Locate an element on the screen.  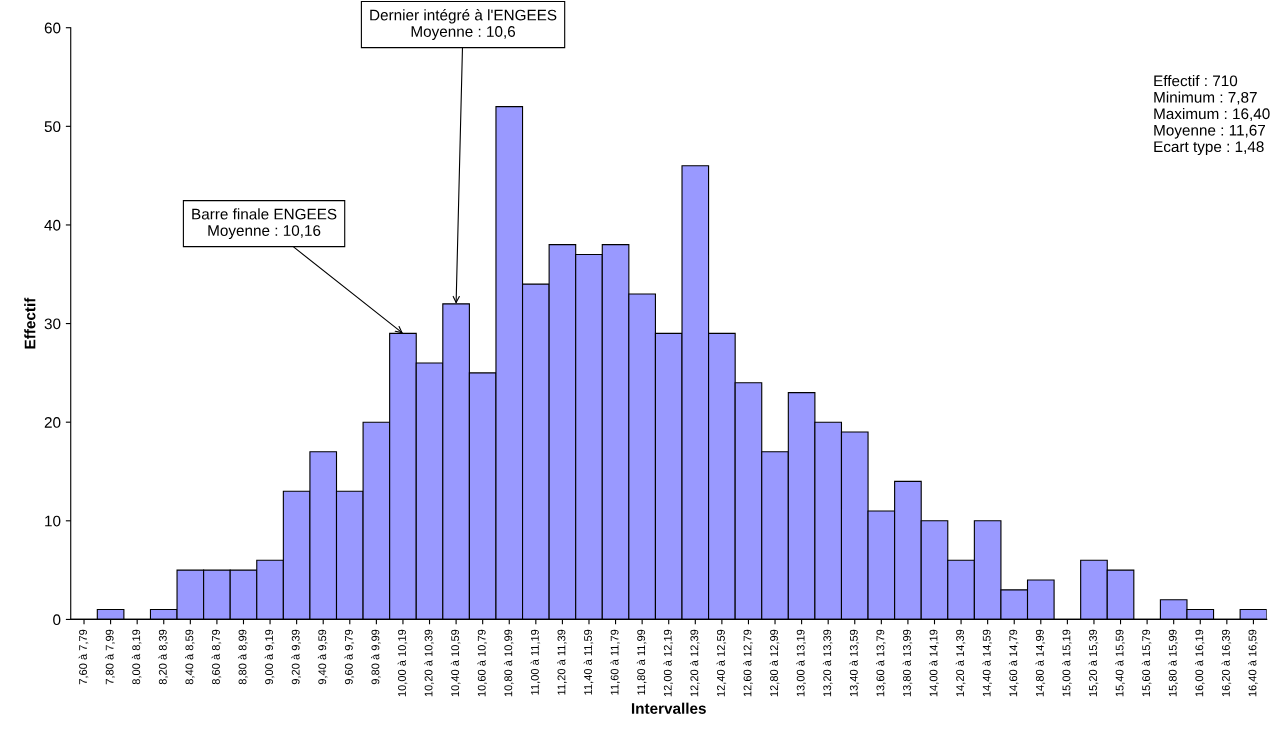
x-tick-label: 15,80 à 15,99 is located at coordinates (1173, 663).